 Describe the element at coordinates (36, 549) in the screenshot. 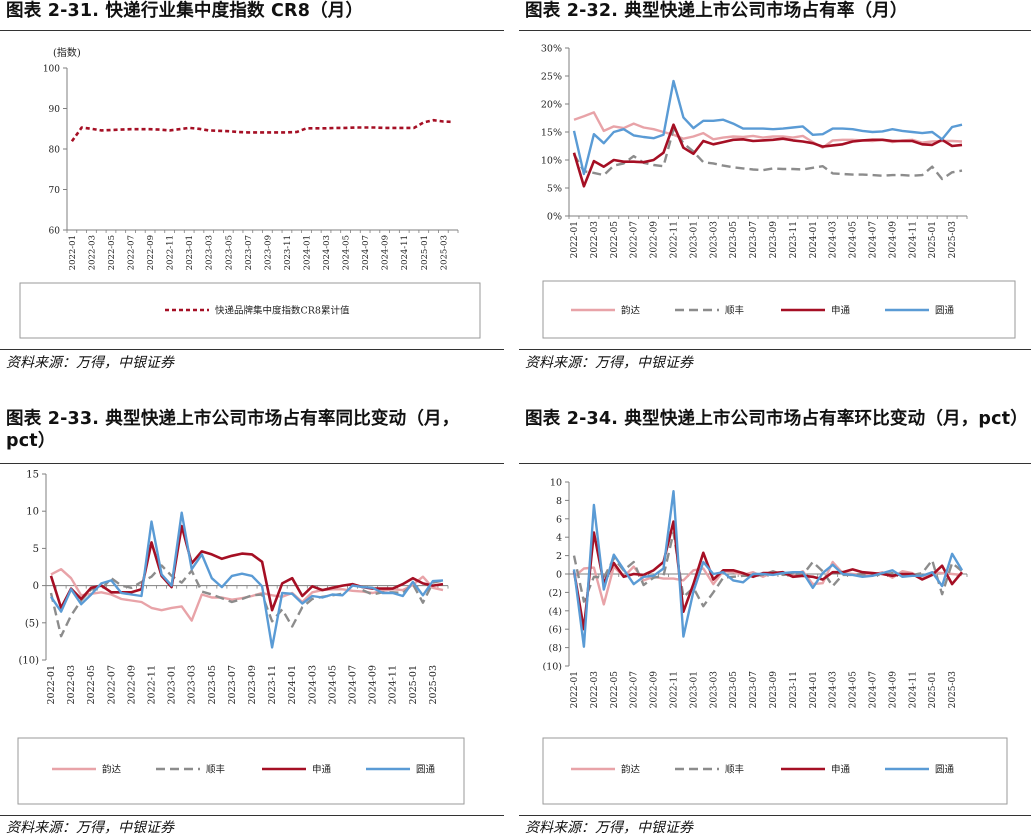

I see `y-tick-label: 5` at that location.